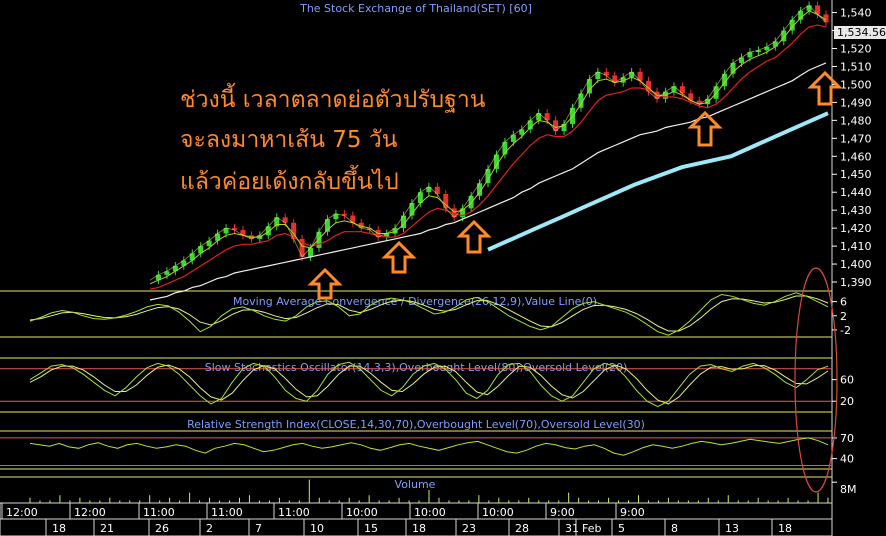 The image size is (886, 536). What do you see at coordinates (469, 528) in the screenshot?
I see `time-lower-label: 23` at bounding box center [469, 528].